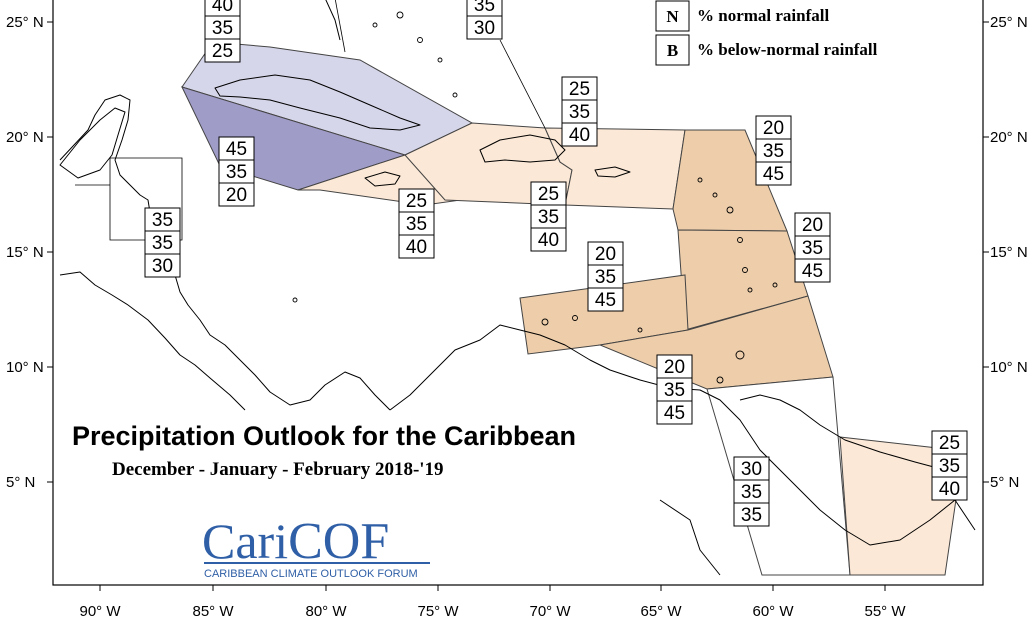 The image size is (1036, 630). I want to click on florida-outline, so click(333, 20).